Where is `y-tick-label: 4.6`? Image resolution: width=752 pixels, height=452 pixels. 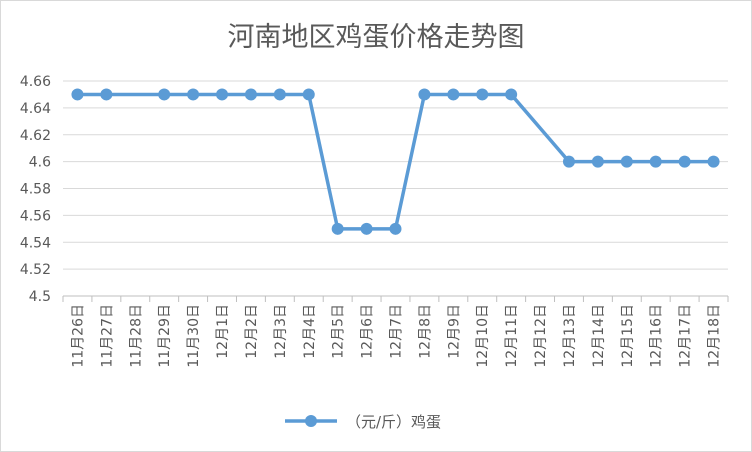 y-tick-label: 4.6 is located at coordinates (40, 163).